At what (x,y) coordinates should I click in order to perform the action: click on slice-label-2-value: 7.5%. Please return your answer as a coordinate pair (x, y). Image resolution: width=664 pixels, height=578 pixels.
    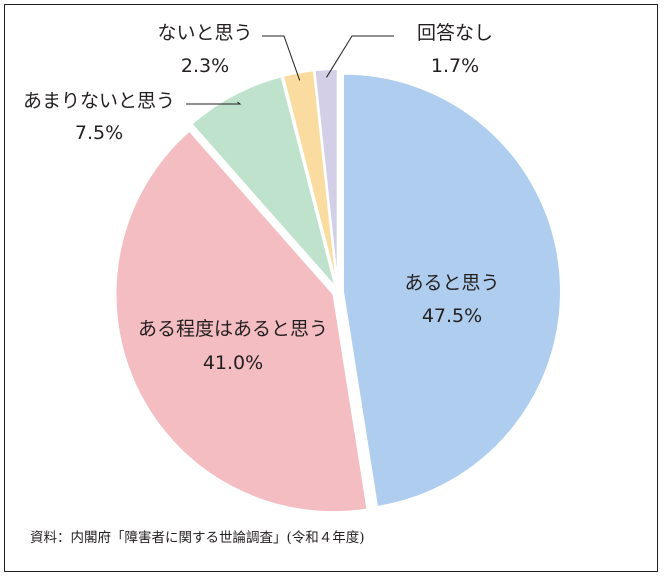
    Looking at the image, I should click on (99, 133).